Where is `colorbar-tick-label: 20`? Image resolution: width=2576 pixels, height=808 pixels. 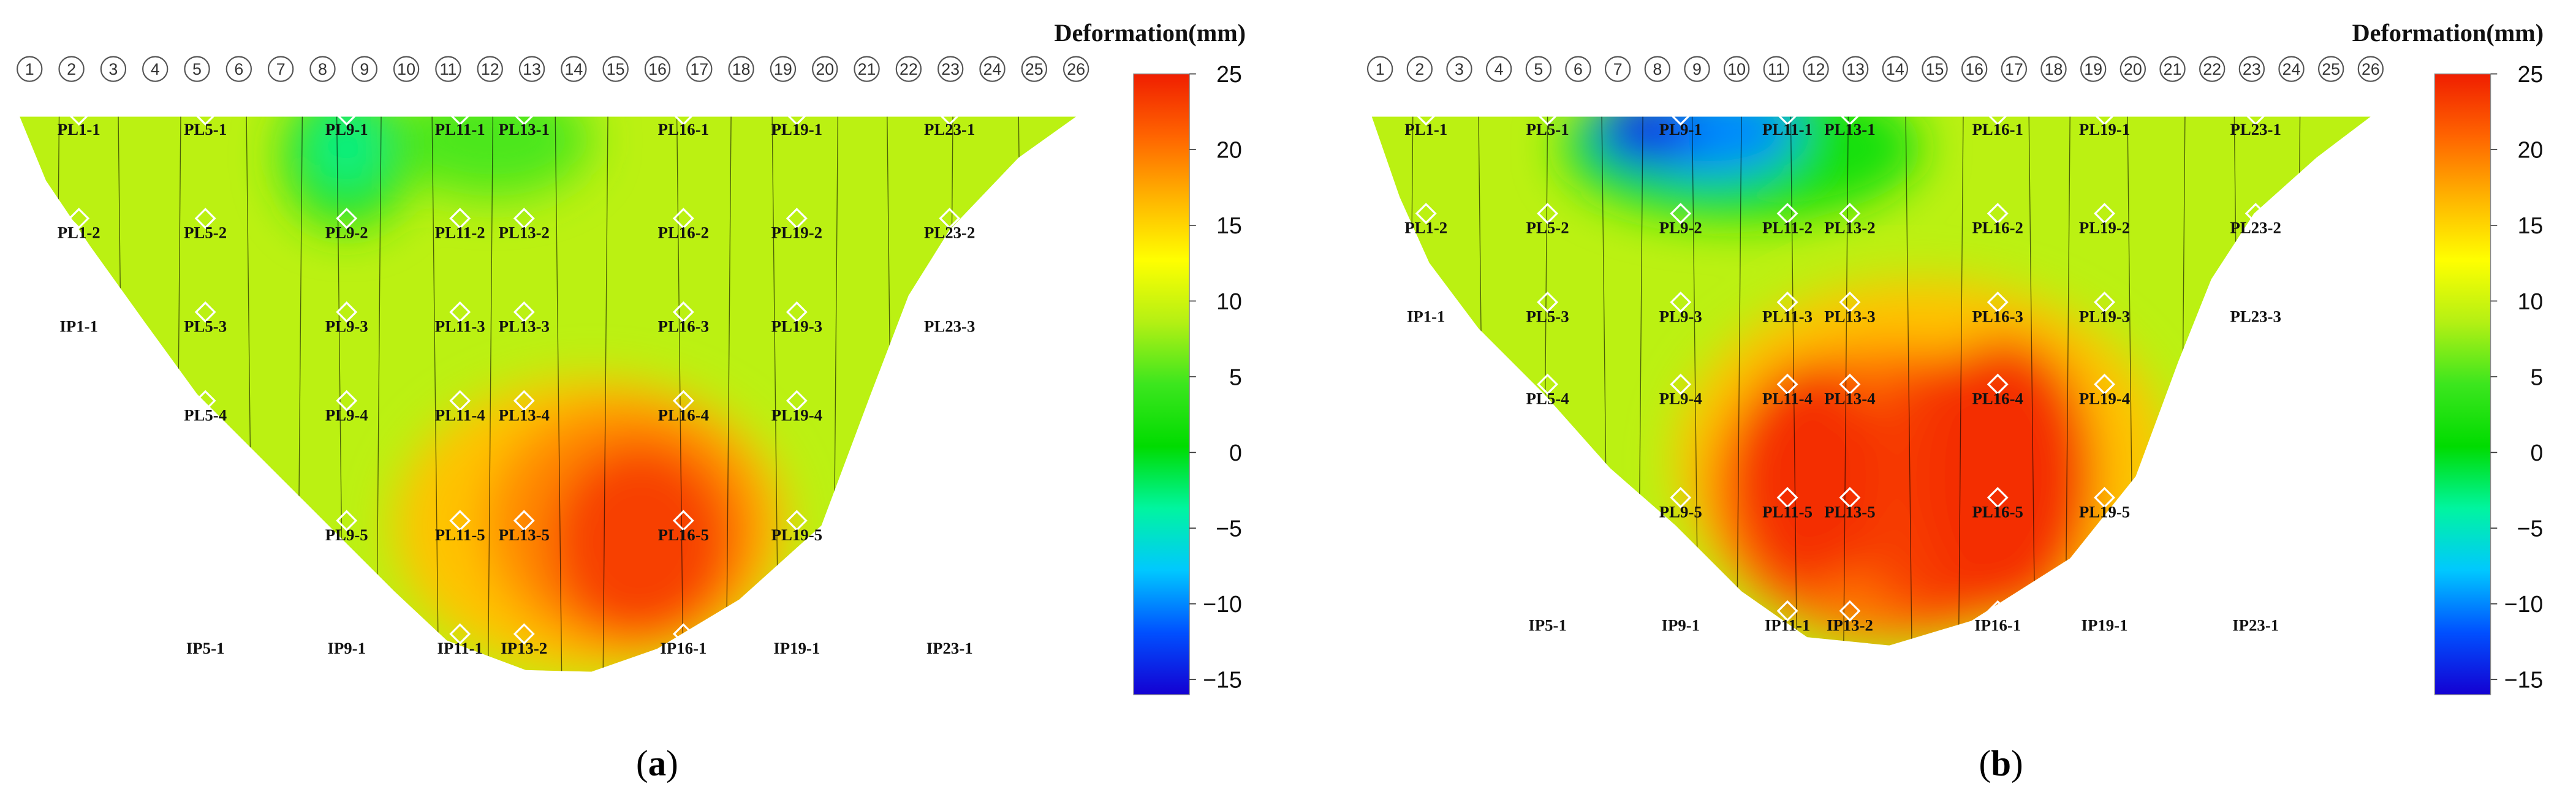 colorbar-tick-label: 20 is located at coordinates (1229, 150).